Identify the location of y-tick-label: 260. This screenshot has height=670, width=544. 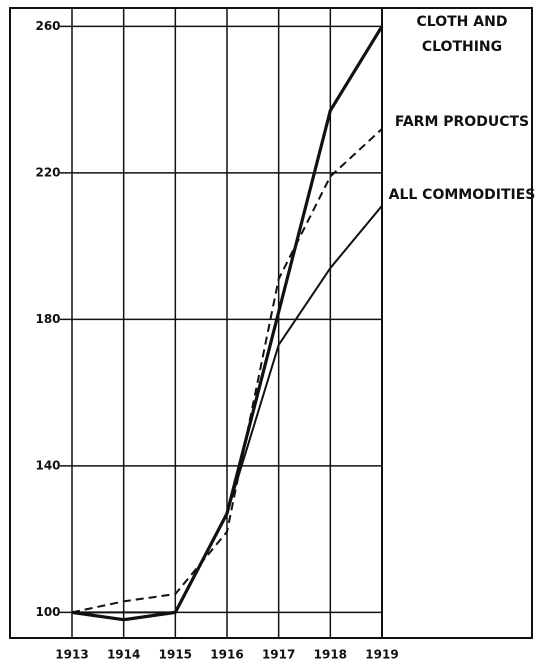
(47, 26).